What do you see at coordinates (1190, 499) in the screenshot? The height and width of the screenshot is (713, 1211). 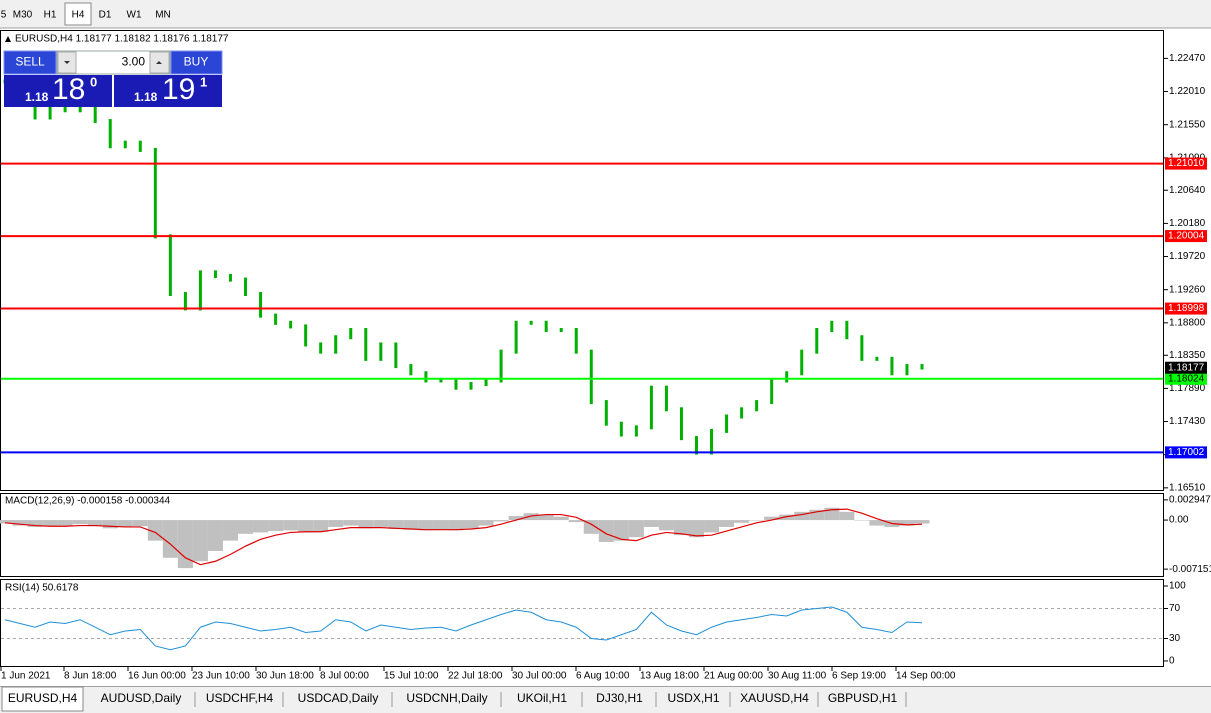 I see `y-tick-label: 0.002947` at bounding box center [1190, 499].